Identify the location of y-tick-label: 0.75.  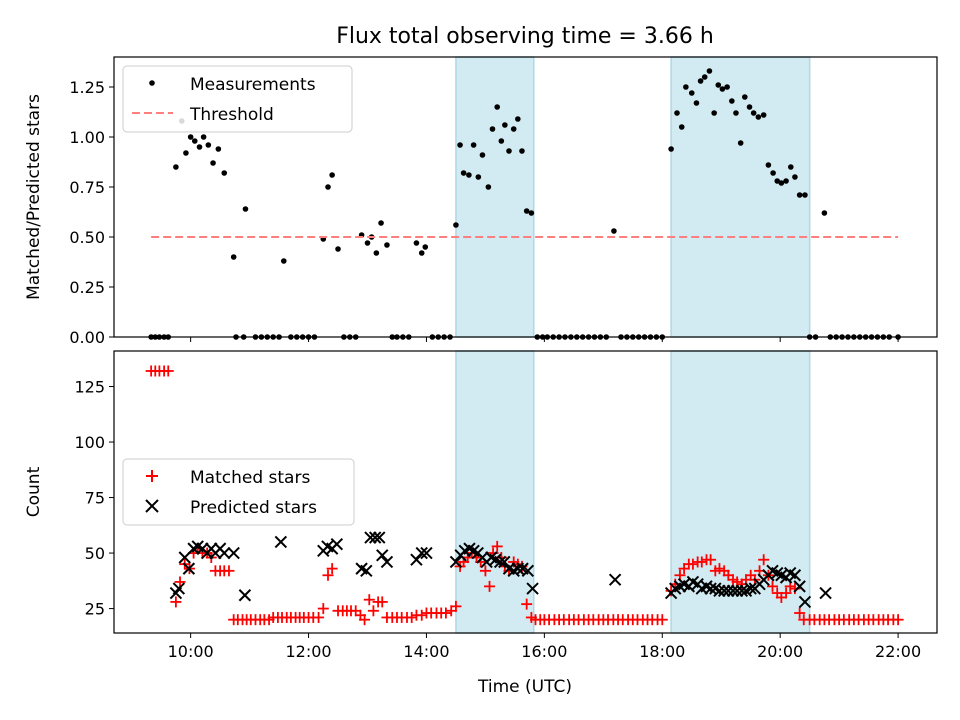
(87, 187).